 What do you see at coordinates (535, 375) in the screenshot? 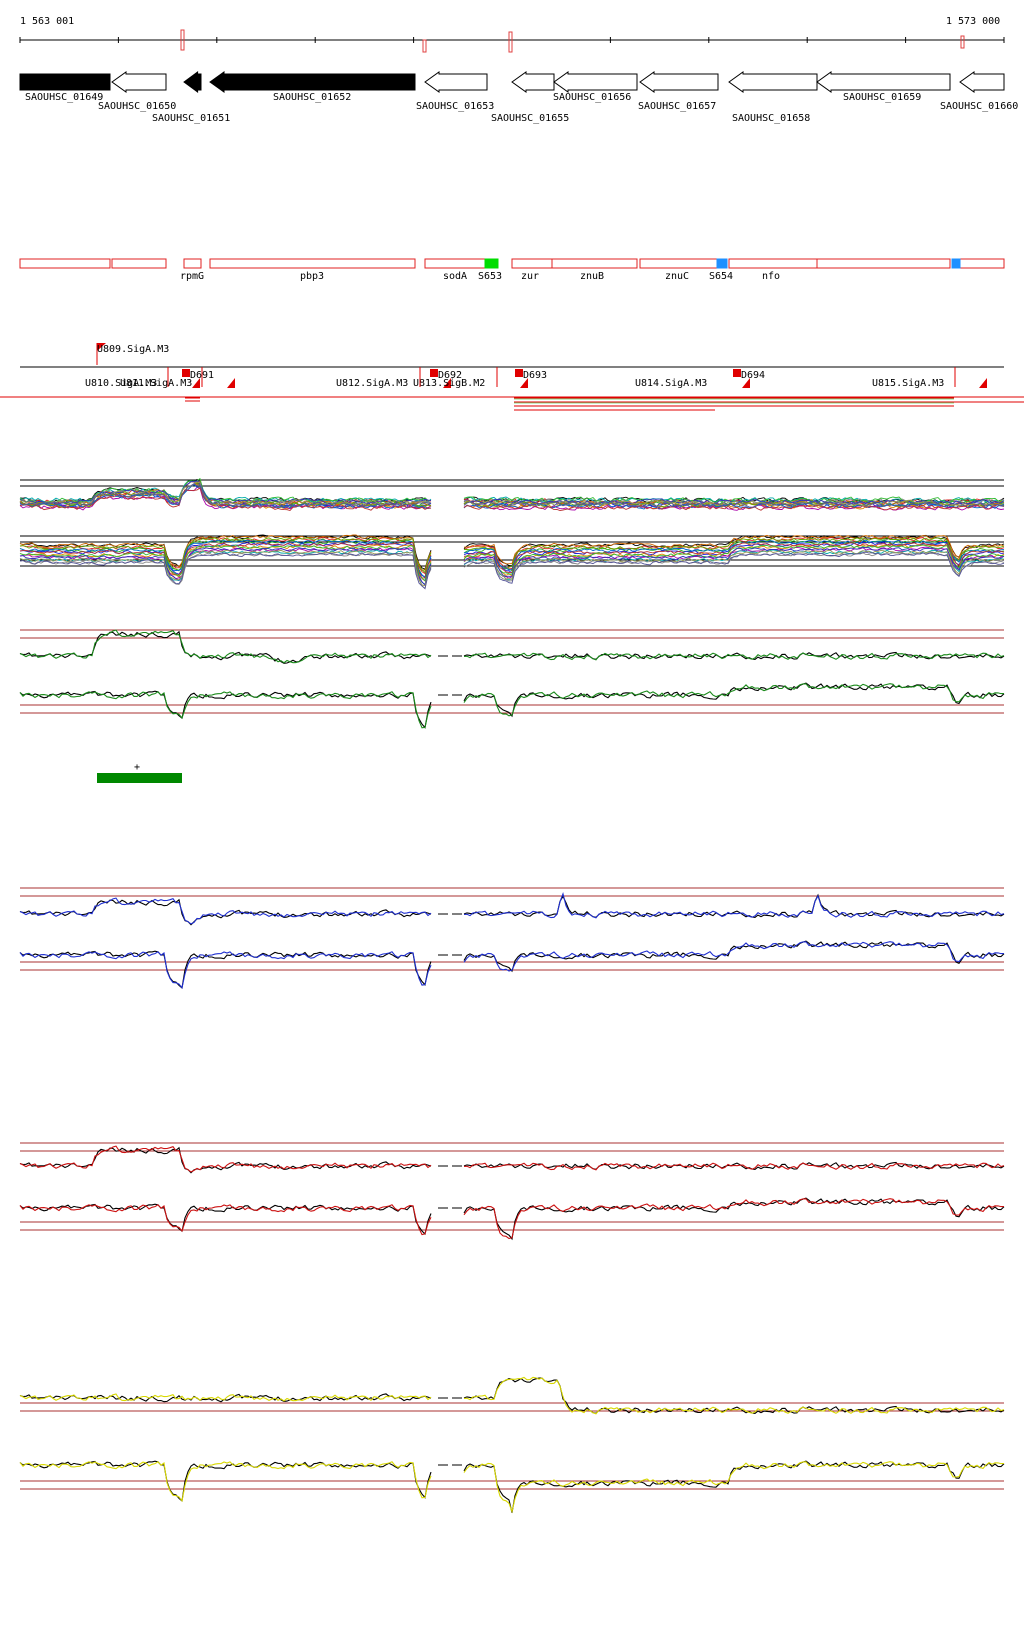
I see `terminator-label: D693` at bounding box center [535, 375].